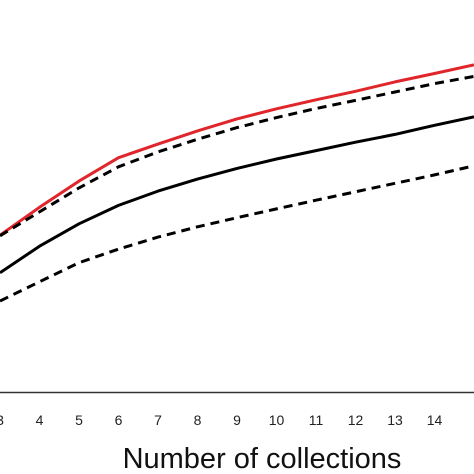  Describe the element at coordinates (435, 420) in the screenshot. I see `x-tick-label: 14` at that location.